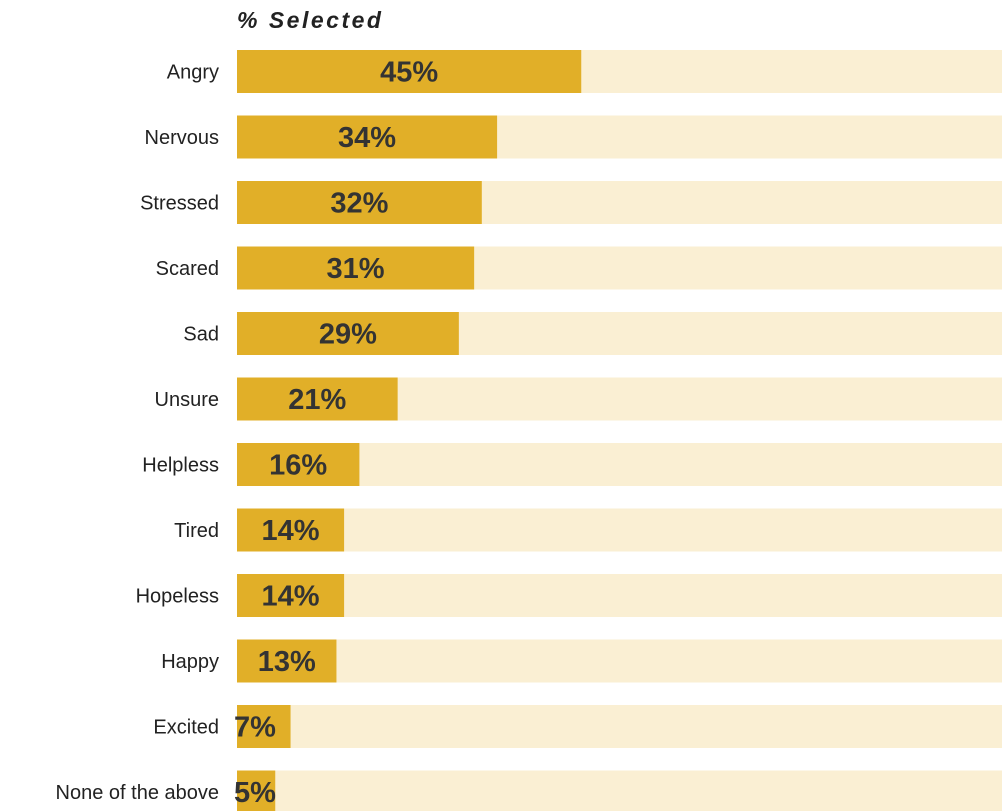 The height and width of the screenshot is (811, 1002). Describe the element at coordinates (201, 335) in the screenshot. I see `category-label-sad: Sad` at that location.